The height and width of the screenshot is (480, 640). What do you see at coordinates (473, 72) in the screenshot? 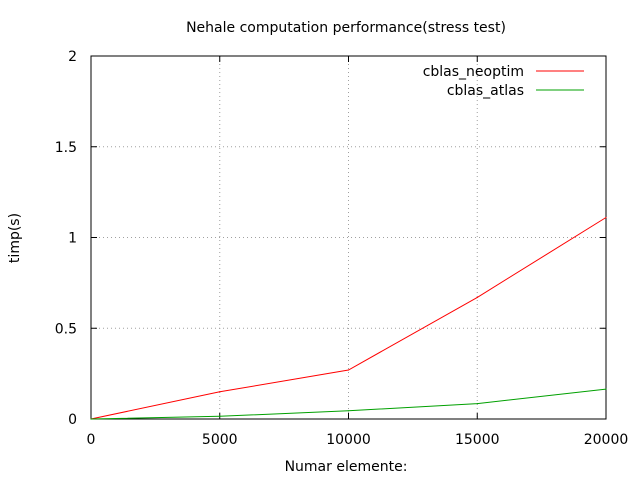
I see `legend-label: cblas_neoptim` at bounding box center [473, 72].